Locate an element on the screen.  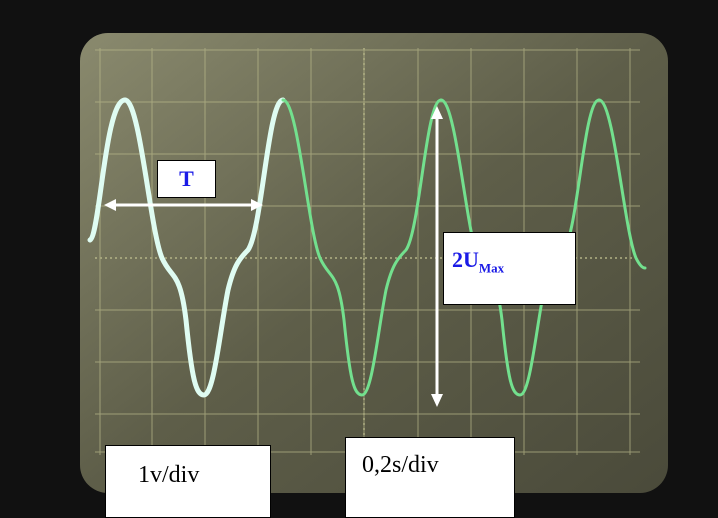
amplitude-subscript: Max is located at coordinates (491, 268).